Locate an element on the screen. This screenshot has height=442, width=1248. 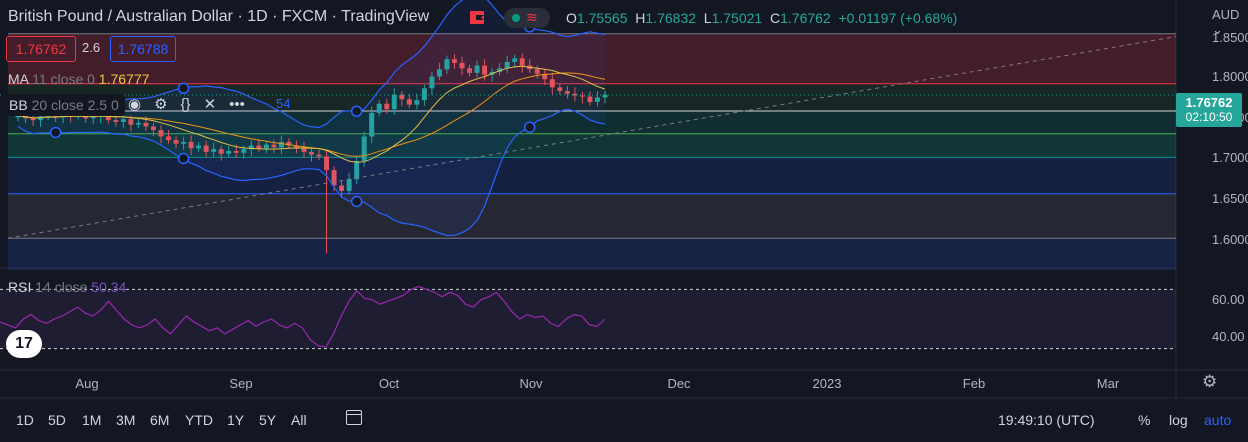
range-5y: 5Y is located at coordinates (268, 420).